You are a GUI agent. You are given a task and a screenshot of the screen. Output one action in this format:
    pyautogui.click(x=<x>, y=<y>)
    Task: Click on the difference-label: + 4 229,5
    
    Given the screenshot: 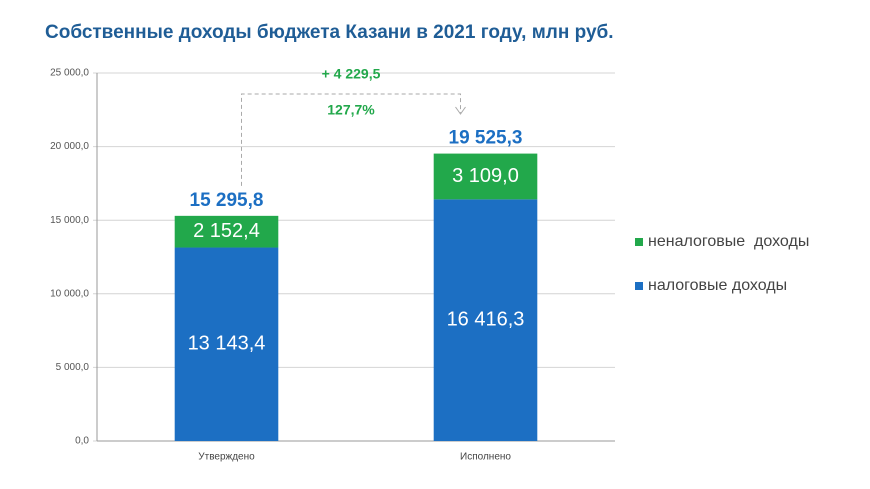 What is the action you would take?
    pyautogui.click(x=351, y=74)
    